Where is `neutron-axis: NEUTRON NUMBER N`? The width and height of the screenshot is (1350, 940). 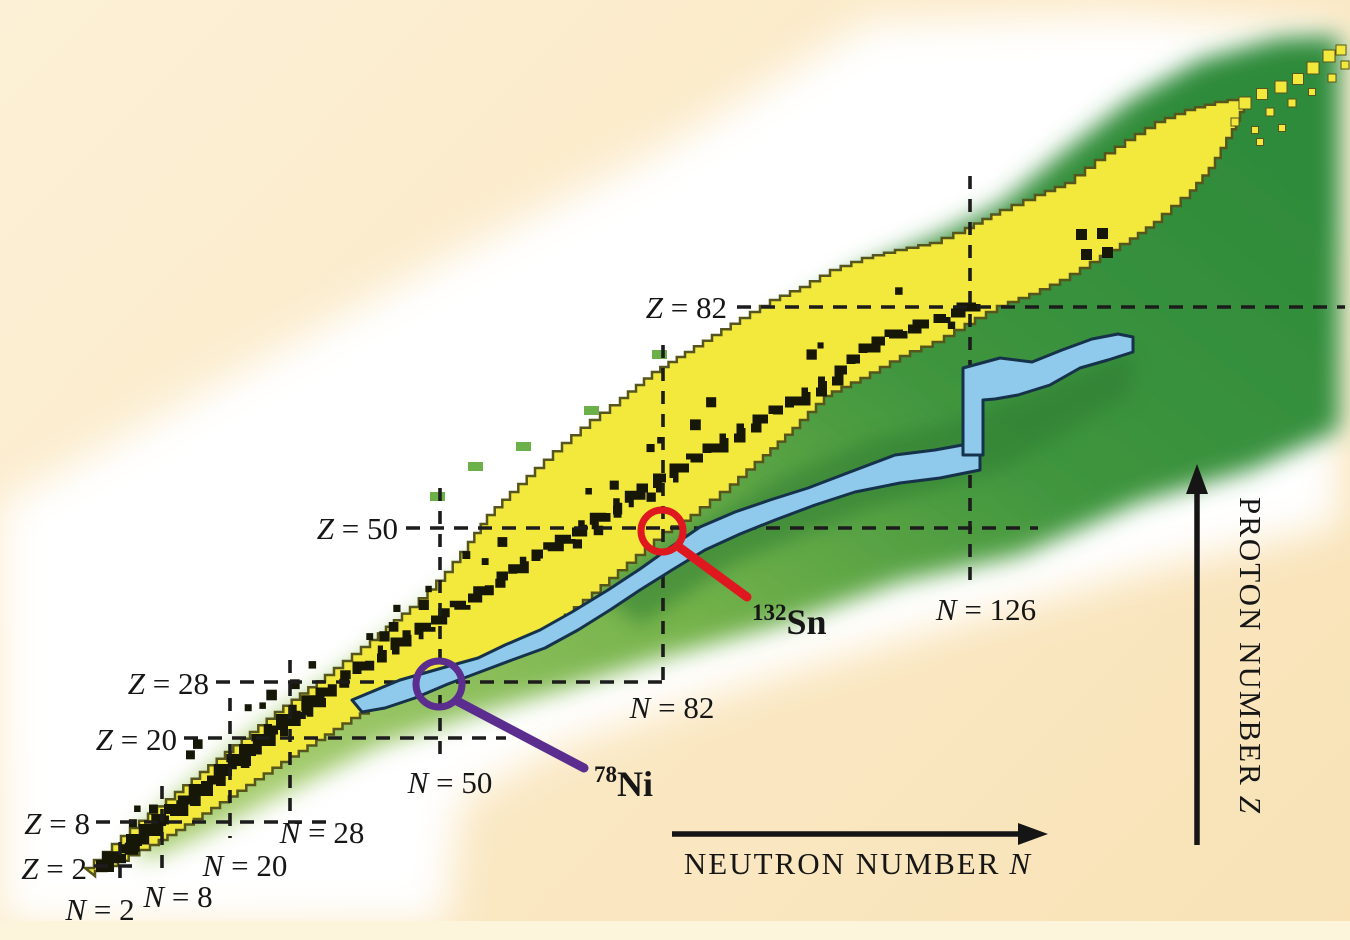
neutron-axis: NEUTRON NUMBER N is located at coordinates (860, 852).